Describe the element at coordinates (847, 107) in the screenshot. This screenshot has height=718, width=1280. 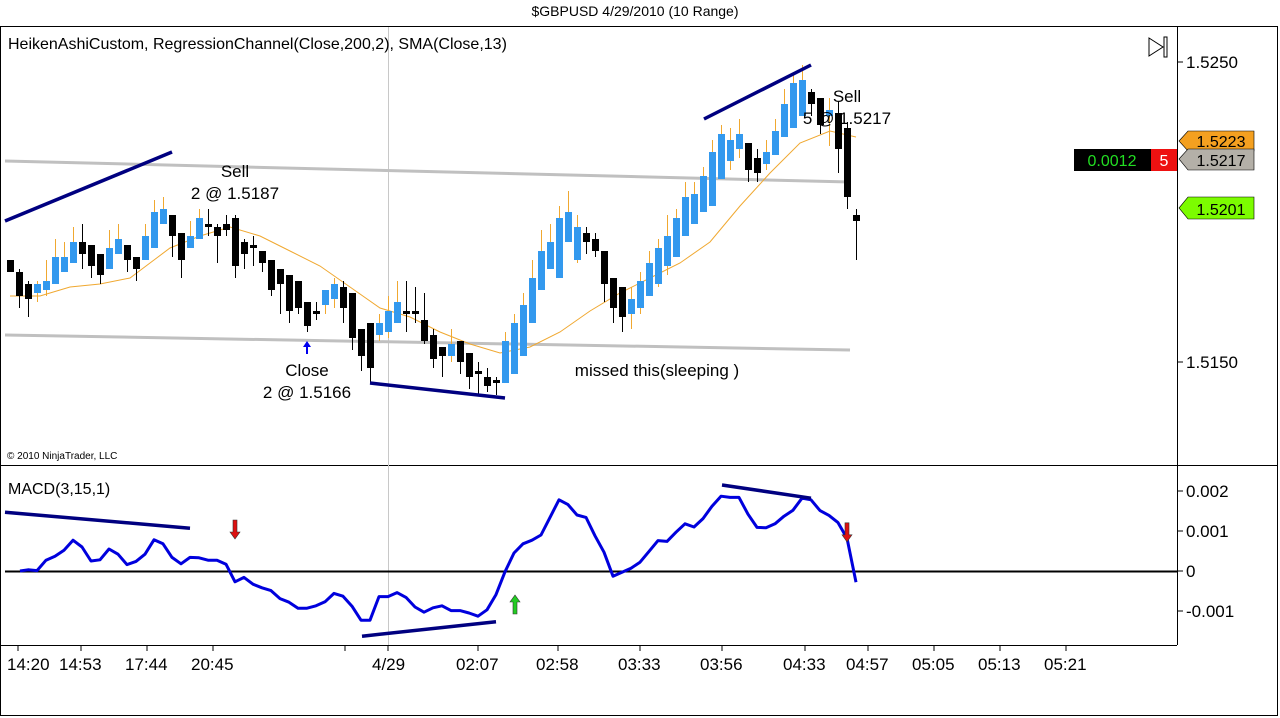
I see `sell-annotation-2: Sell 5 @ 1.5217` at that location.